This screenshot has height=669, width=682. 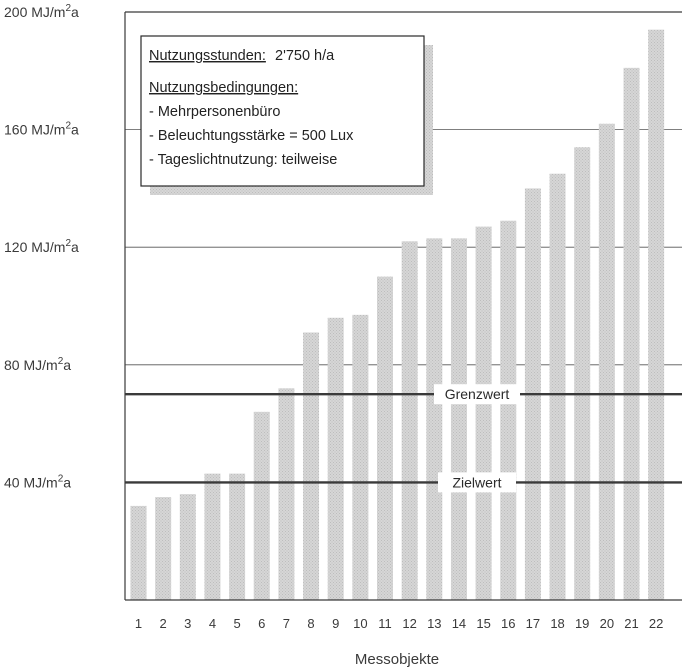 What do you see at coordinates (557, 623) in the screenshot?
I see `x-tick-label: 18` at bounding box center [557, 623].